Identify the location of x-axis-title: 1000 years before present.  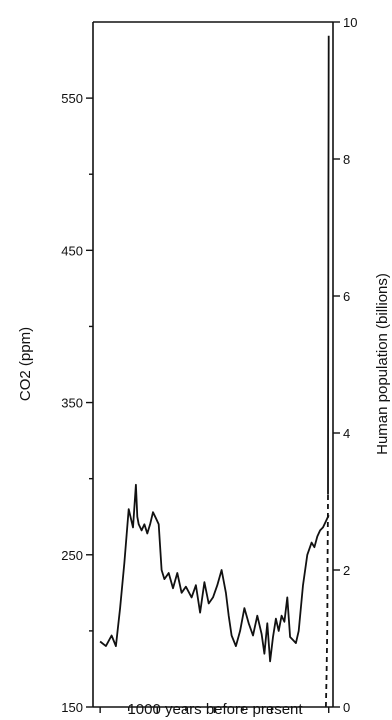
(215, 709).